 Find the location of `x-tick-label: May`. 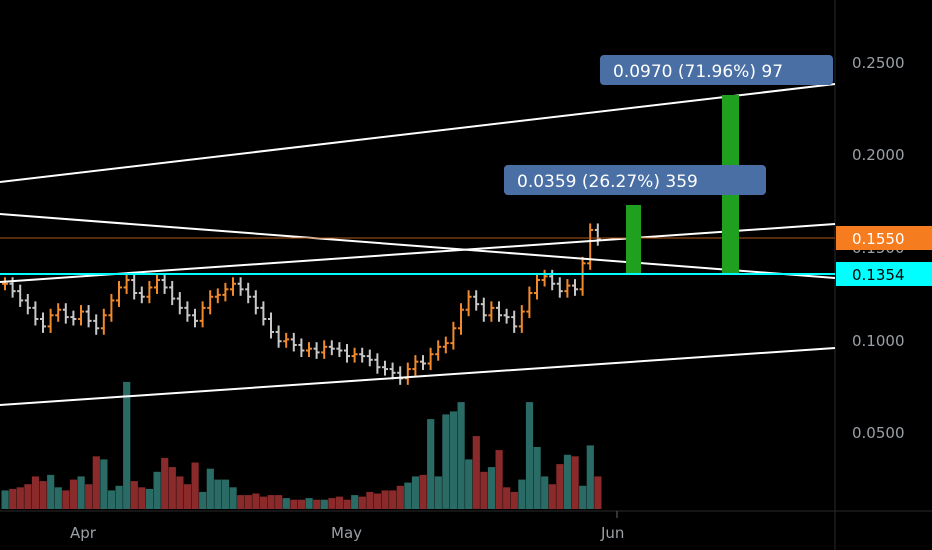

x-tick-label: May is located at coordinates (346, 533).